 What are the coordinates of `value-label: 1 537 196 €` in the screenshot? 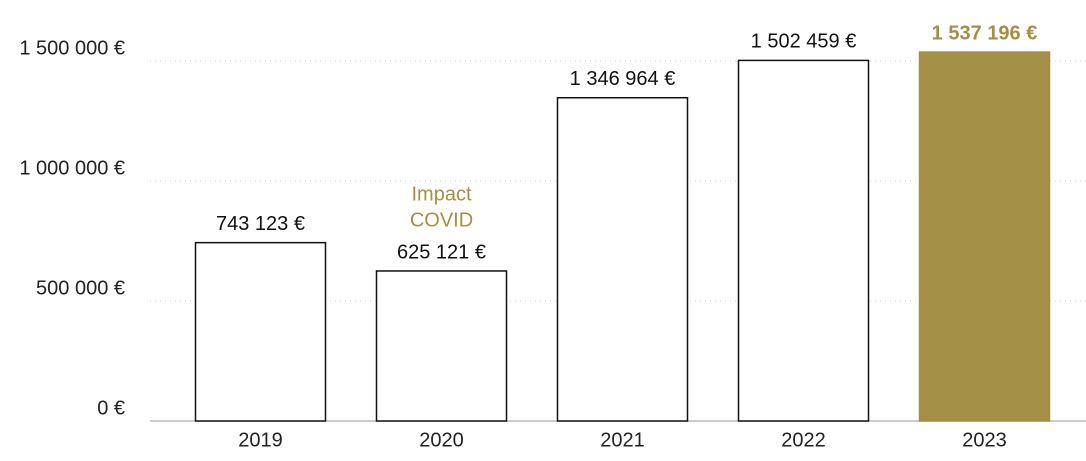 It's located at (985, 33).